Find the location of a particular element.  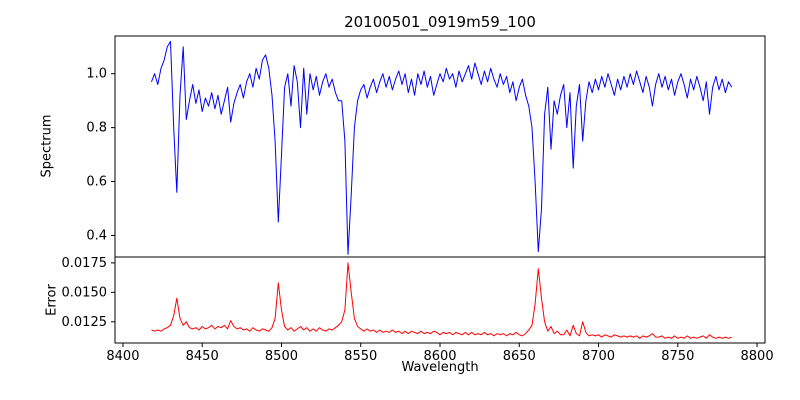

x-tick-label: 8600 is located at coordinates (439, 356).